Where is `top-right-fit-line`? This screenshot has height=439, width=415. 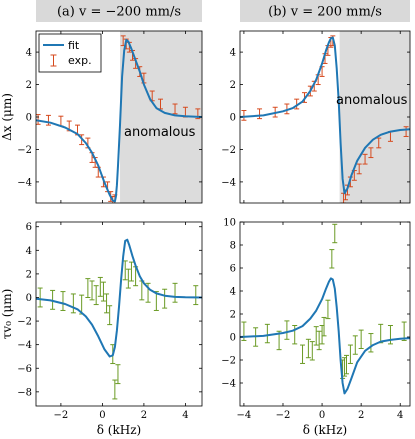 top-right-fit-line is located at coordinates (325, 115).